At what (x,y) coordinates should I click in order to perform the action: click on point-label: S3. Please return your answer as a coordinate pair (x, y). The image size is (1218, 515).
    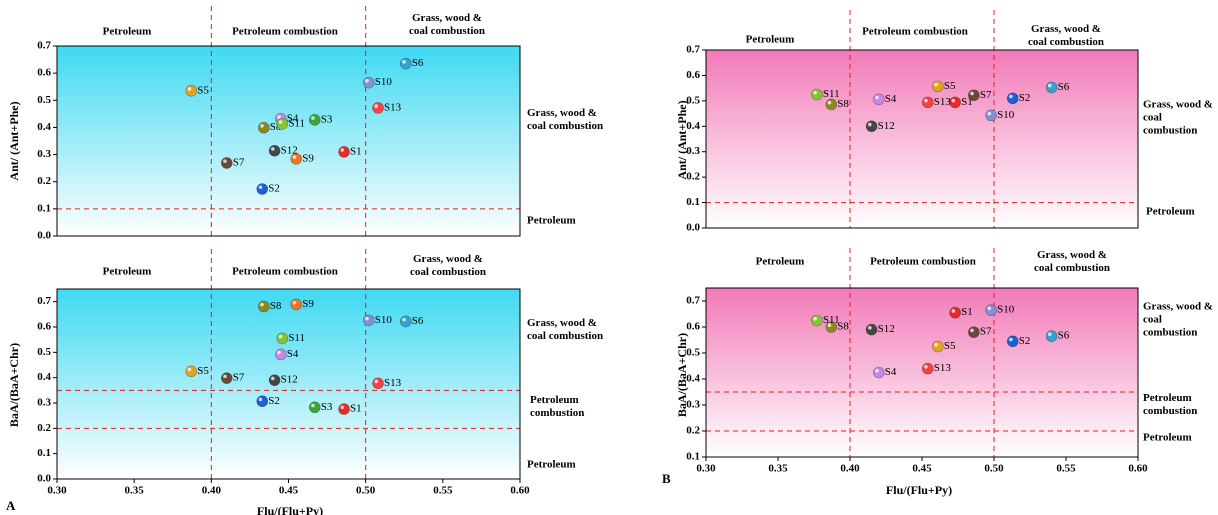
    Looking at the image, I should click on (327, 407).